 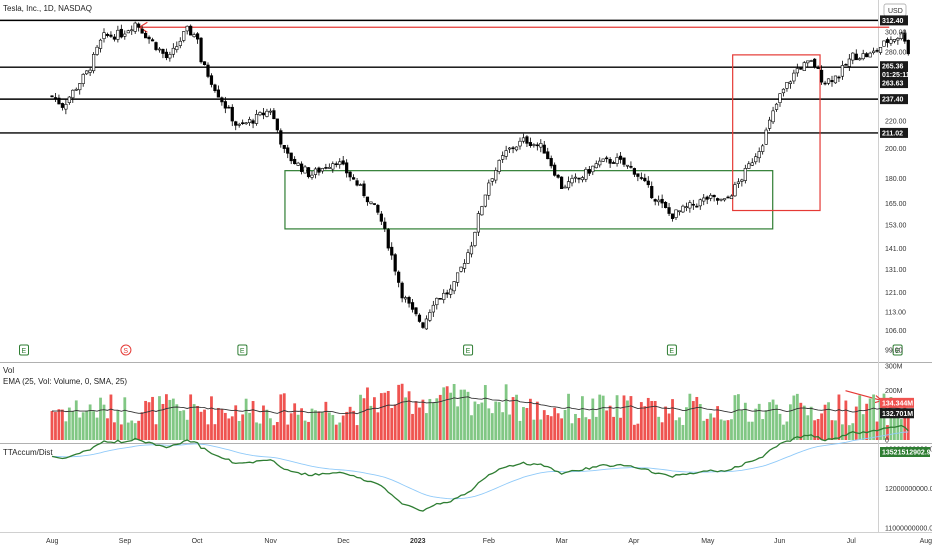 I want to click on price-tag-5: 211.02, so click(x=894, y=132).